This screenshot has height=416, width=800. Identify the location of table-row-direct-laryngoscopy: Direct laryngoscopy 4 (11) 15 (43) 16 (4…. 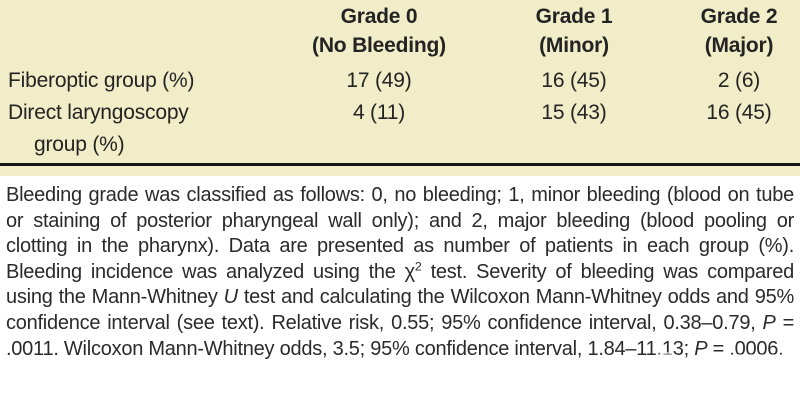
(400, 112).